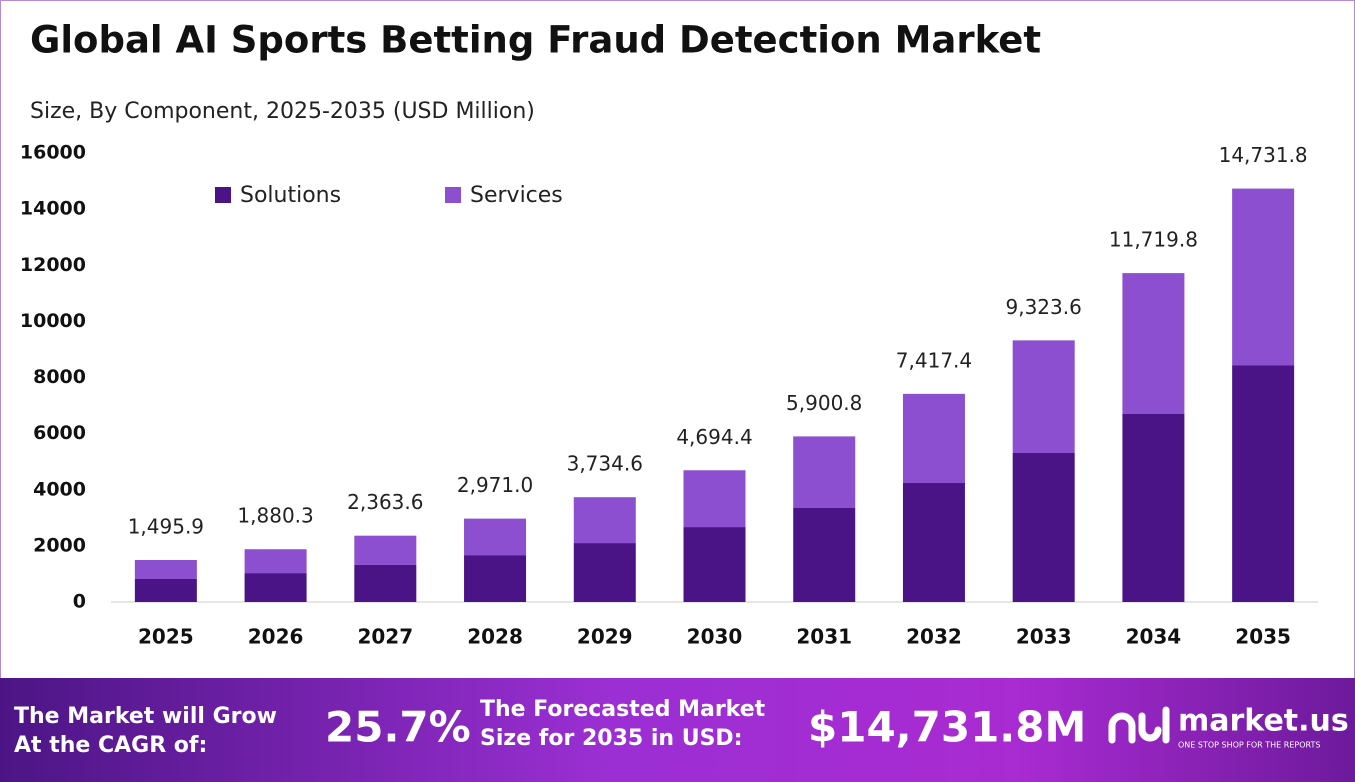 This screenshot has height=782, width=1355. I want to click on total-label: 3,734.6, so click(605, 464).